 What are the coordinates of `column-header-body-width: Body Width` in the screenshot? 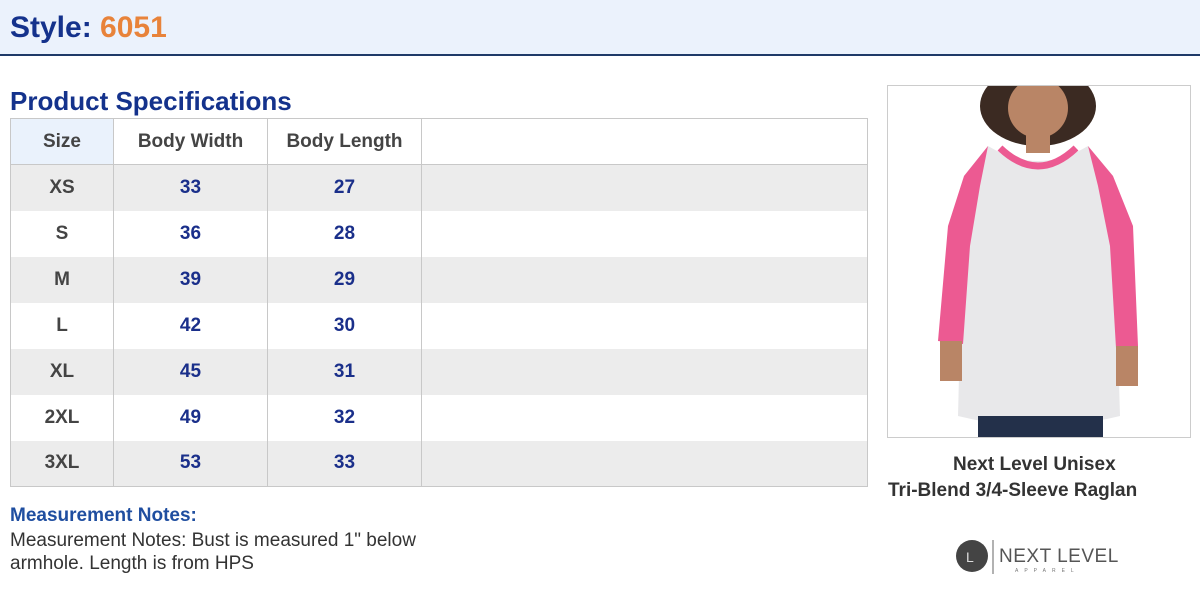 It's located at (190, 141).